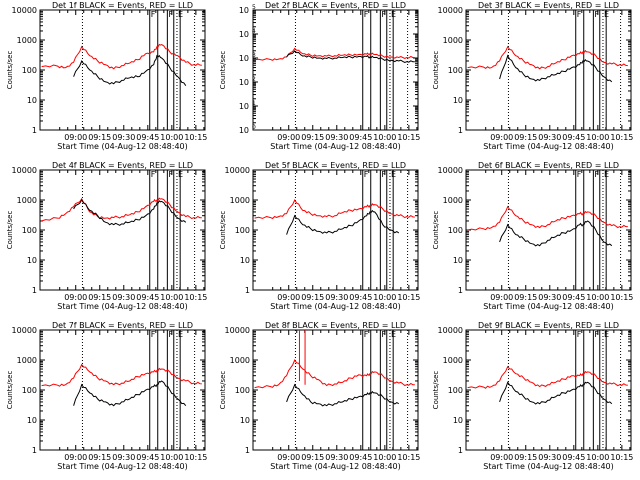 Image resolution: width=640 pixels, height=480 pixels. I want to click on panel-title: Det 1f BLACK = Events, RED = LLD, so click(122, 5).